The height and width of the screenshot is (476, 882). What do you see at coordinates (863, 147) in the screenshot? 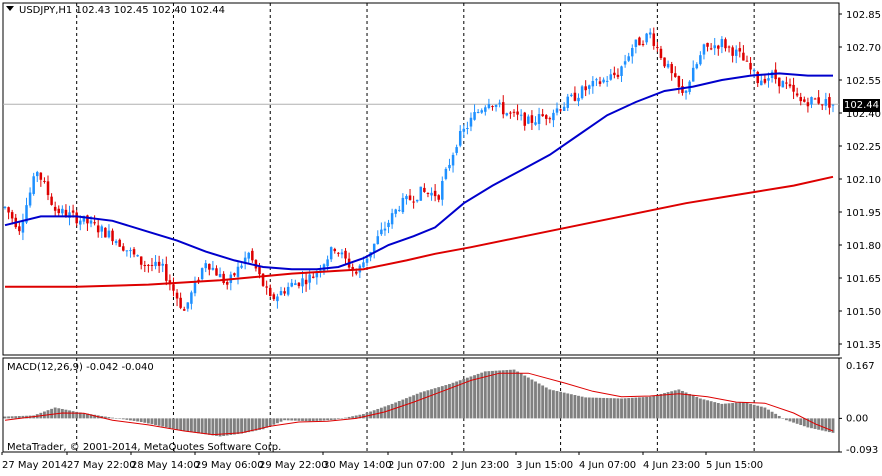
I see `y-tick-label: 102.25` at bounding box center [863, 147].